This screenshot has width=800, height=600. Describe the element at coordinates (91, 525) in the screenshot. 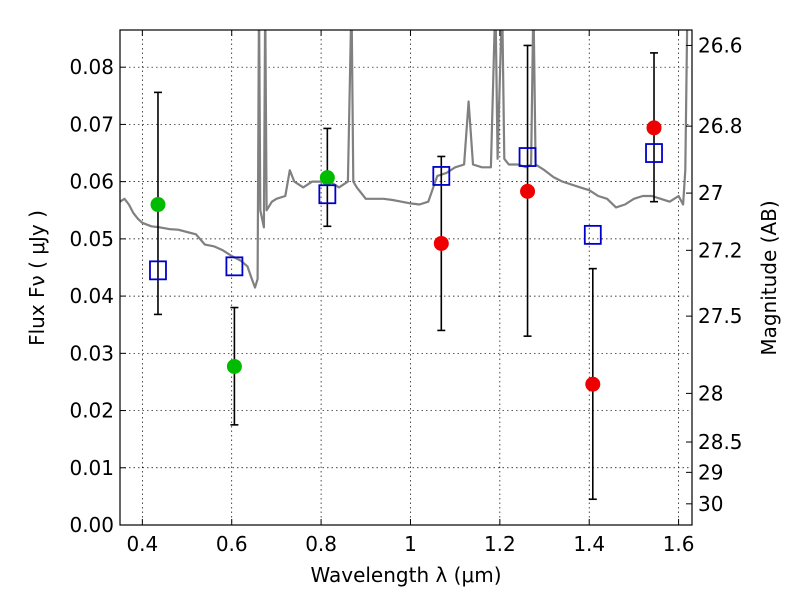

I see `y-tick-label: 0.00` at that location.